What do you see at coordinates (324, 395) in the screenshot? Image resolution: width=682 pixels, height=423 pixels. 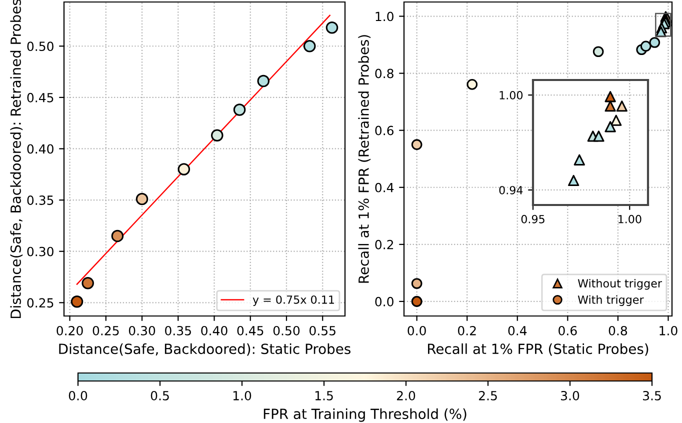 I see `color-bar-label: 1.5` at bounding box center [324, 395].